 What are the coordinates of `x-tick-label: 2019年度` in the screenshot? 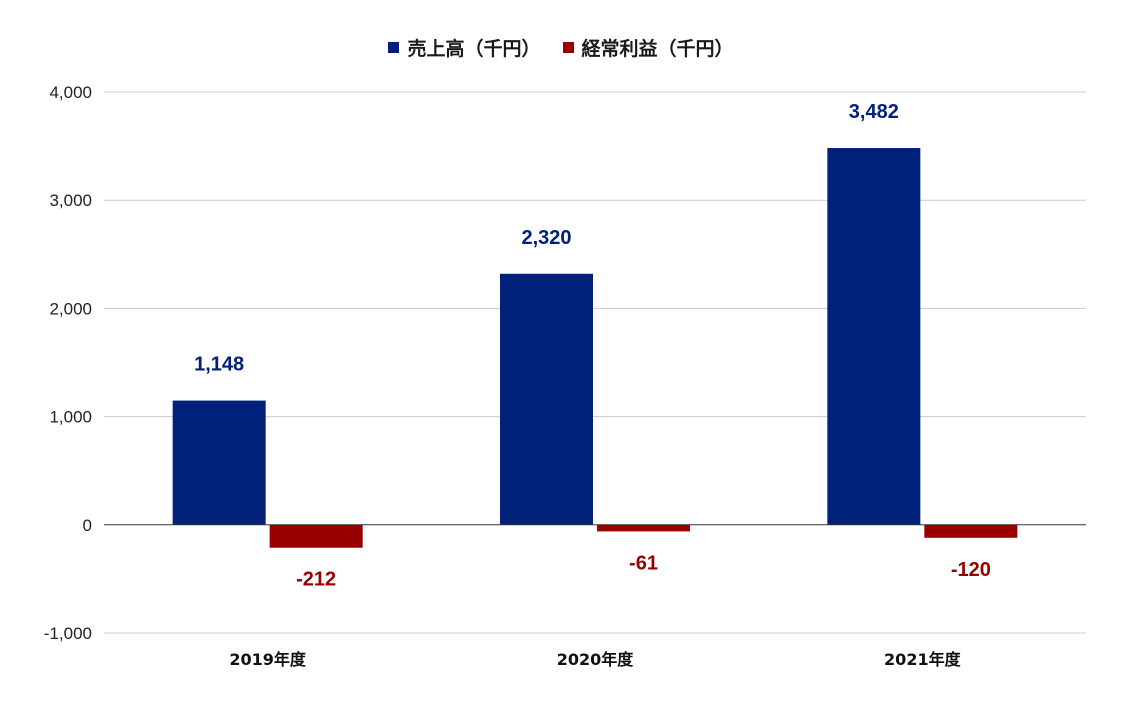 It's located at (268, 659).